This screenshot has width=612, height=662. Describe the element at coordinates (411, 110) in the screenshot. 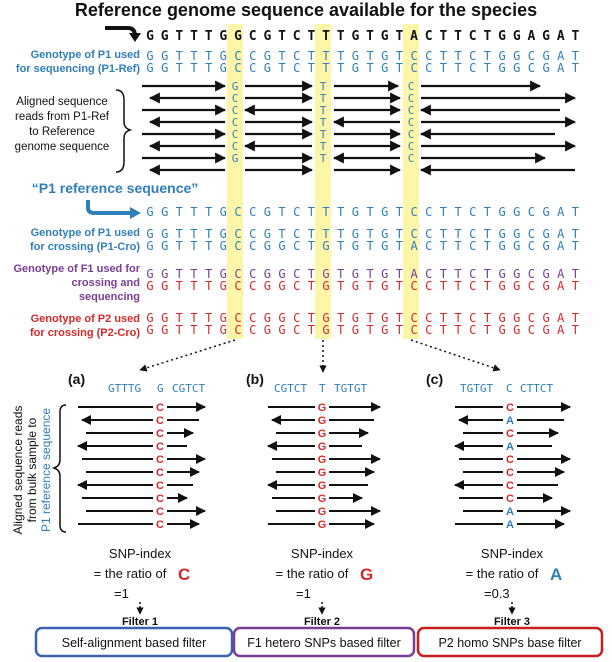

I see `read-snp-letter: C` at that location.